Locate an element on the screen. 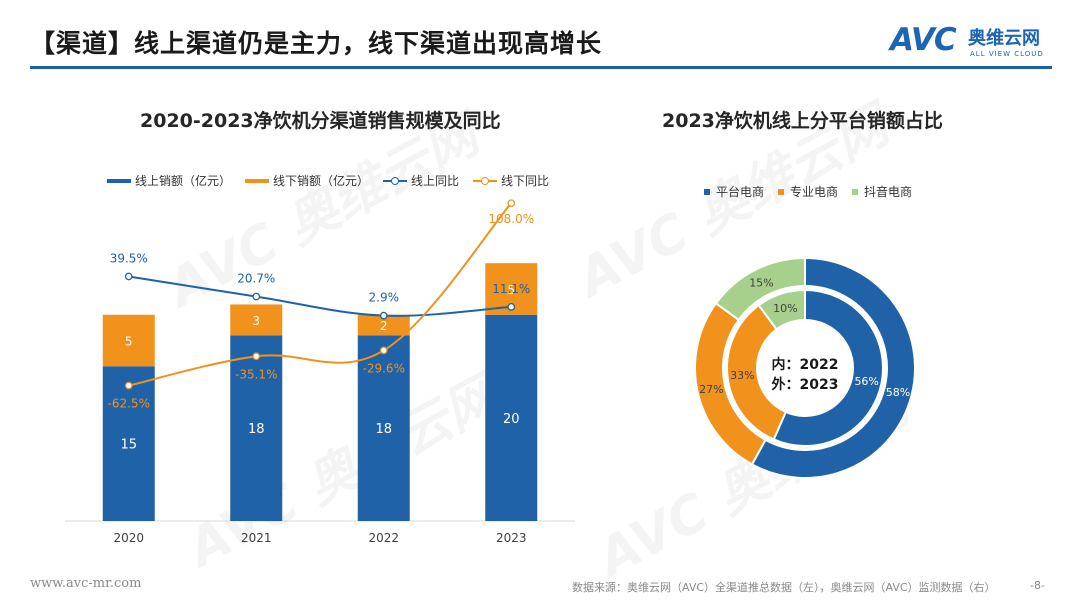  bar-online-label: 20 is located at coordinates (511, 419).